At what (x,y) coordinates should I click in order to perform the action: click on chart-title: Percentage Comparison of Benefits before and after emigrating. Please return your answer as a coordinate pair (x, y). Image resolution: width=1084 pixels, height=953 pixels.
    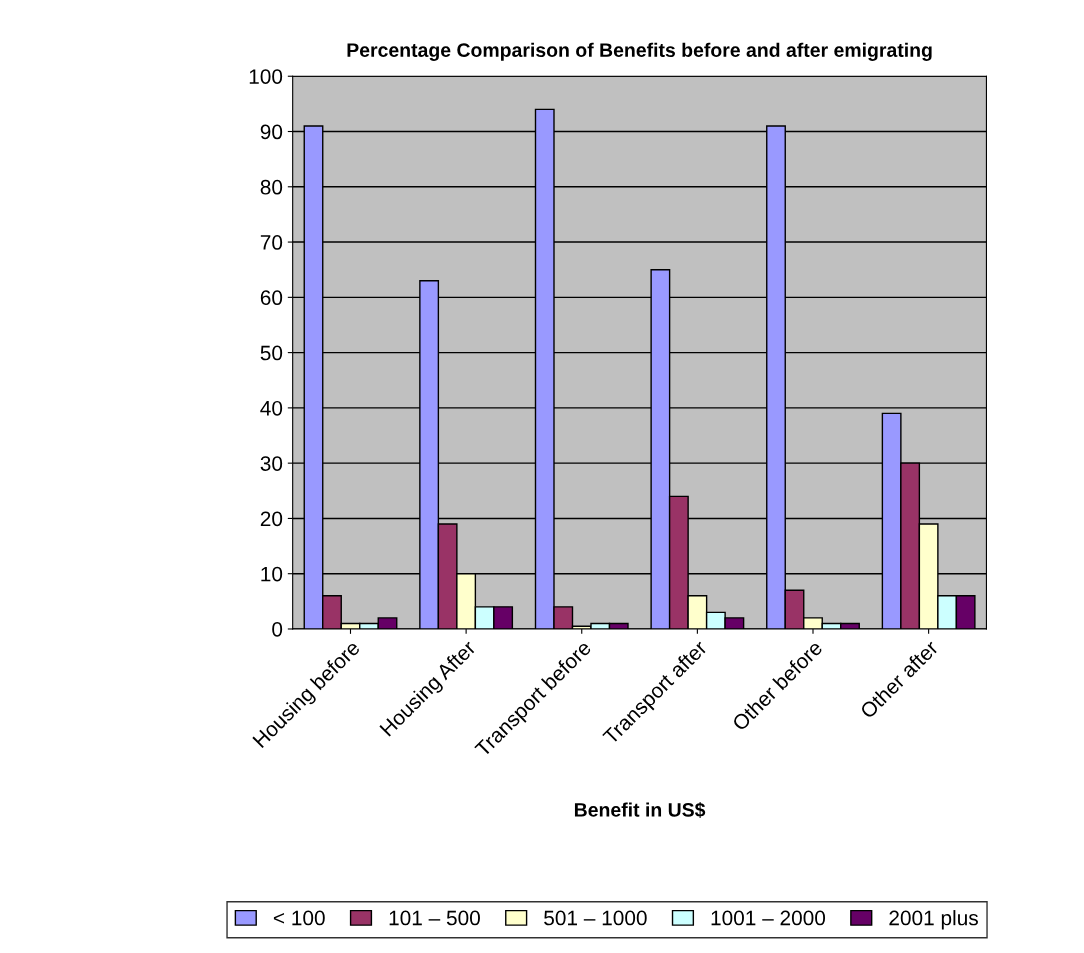
    Looking at the image, I should click on (639, 51).